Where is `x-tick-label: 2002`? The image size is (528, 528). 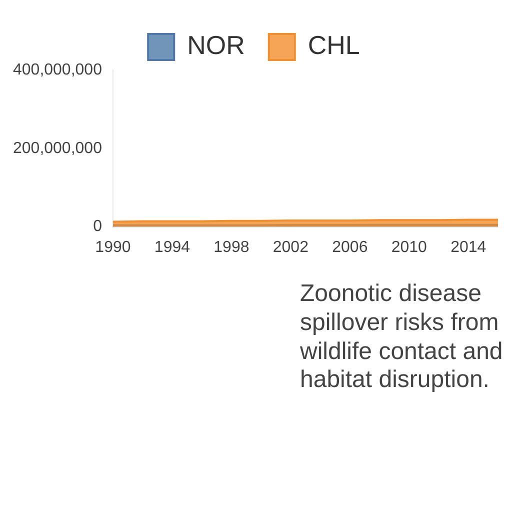
x-tick-label: 2002 is located at coordinates (290, 247).